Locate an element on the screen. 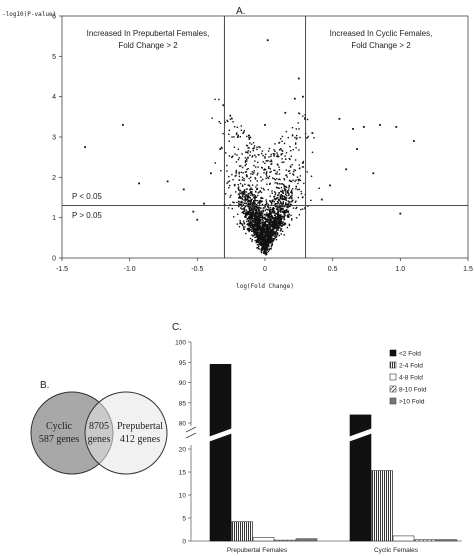  y-tick-label: 20 is located at coordinates (183, 450).